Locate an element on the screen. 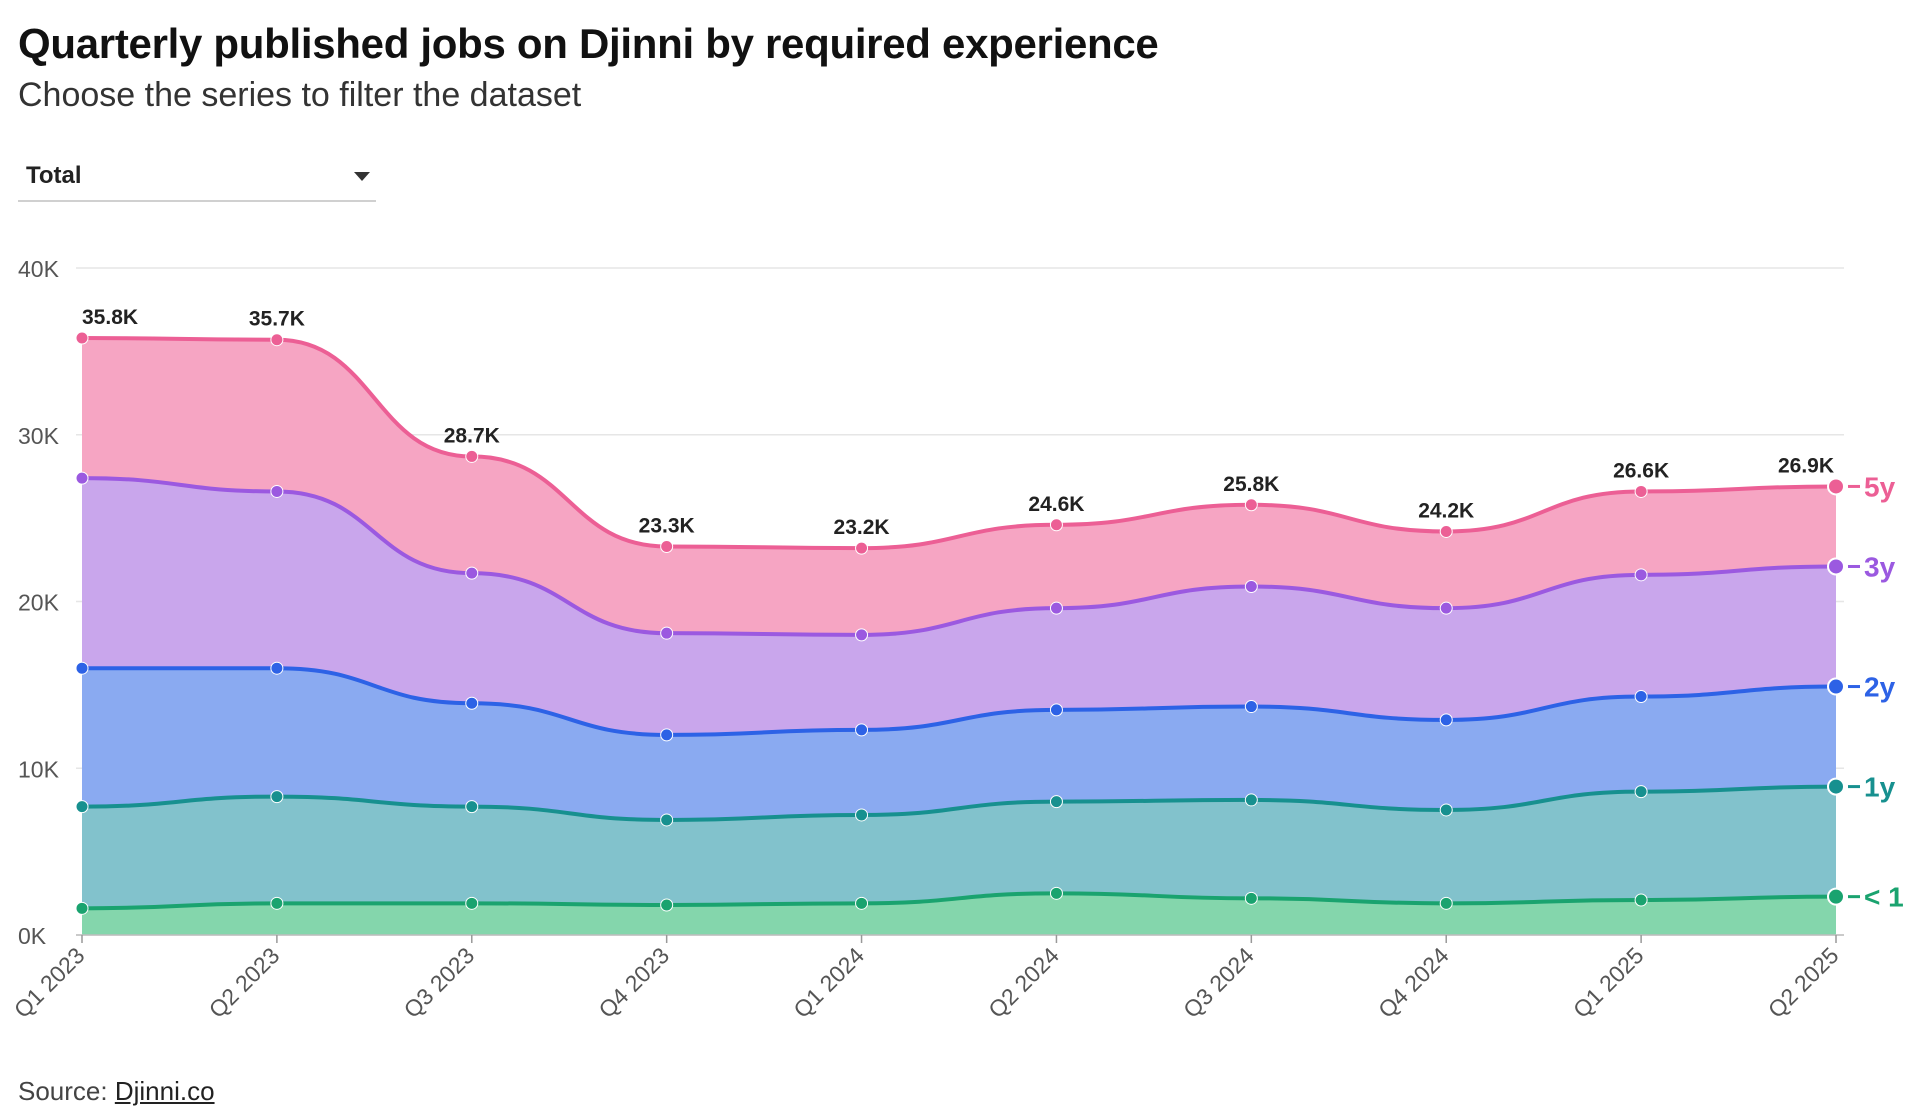  series-filter-dropdown: Total is located at coordinates (197, 179).